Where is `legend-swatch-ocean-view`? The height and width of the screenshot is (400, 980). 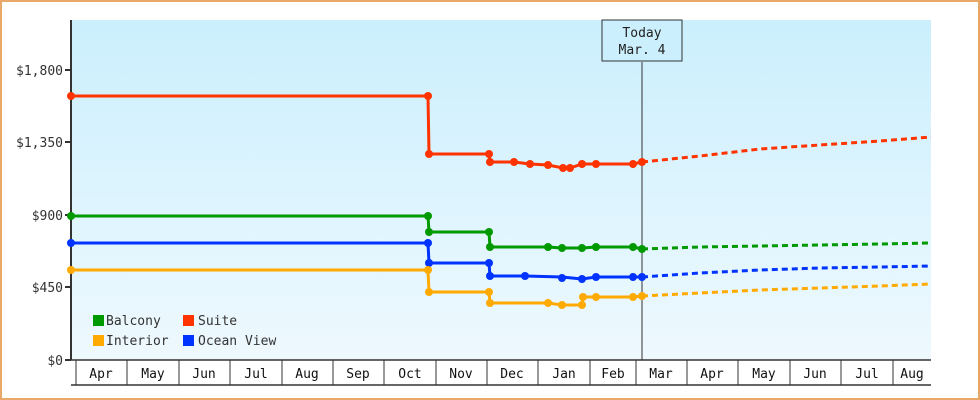
legend-swatch-ocean-view is located at coordinates (188, 340).